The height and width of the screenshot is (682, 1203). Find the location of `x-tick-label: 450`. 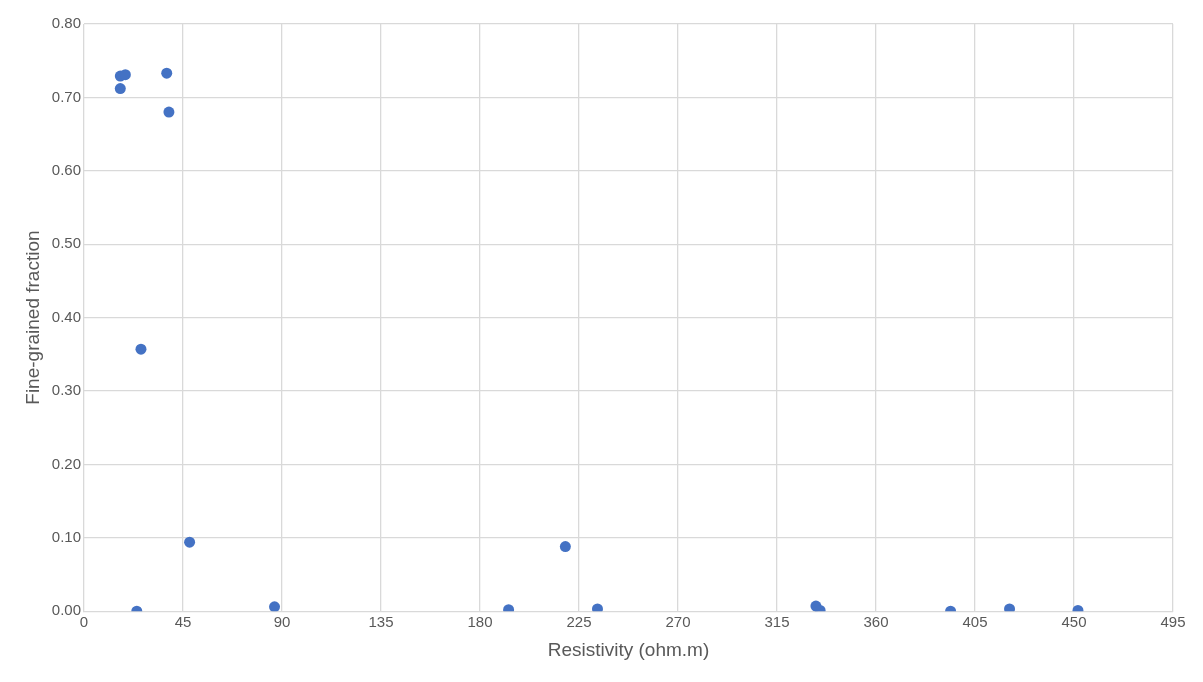

x-tick-label: 450 is located at coordinates (1074, 622).